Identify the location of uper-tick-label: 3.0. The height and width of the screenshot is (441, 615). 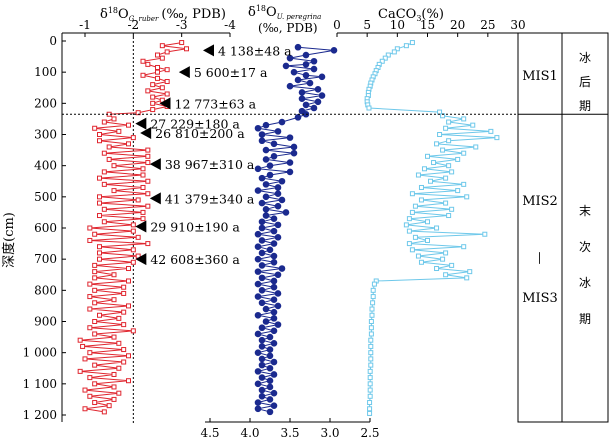
(329, 433).